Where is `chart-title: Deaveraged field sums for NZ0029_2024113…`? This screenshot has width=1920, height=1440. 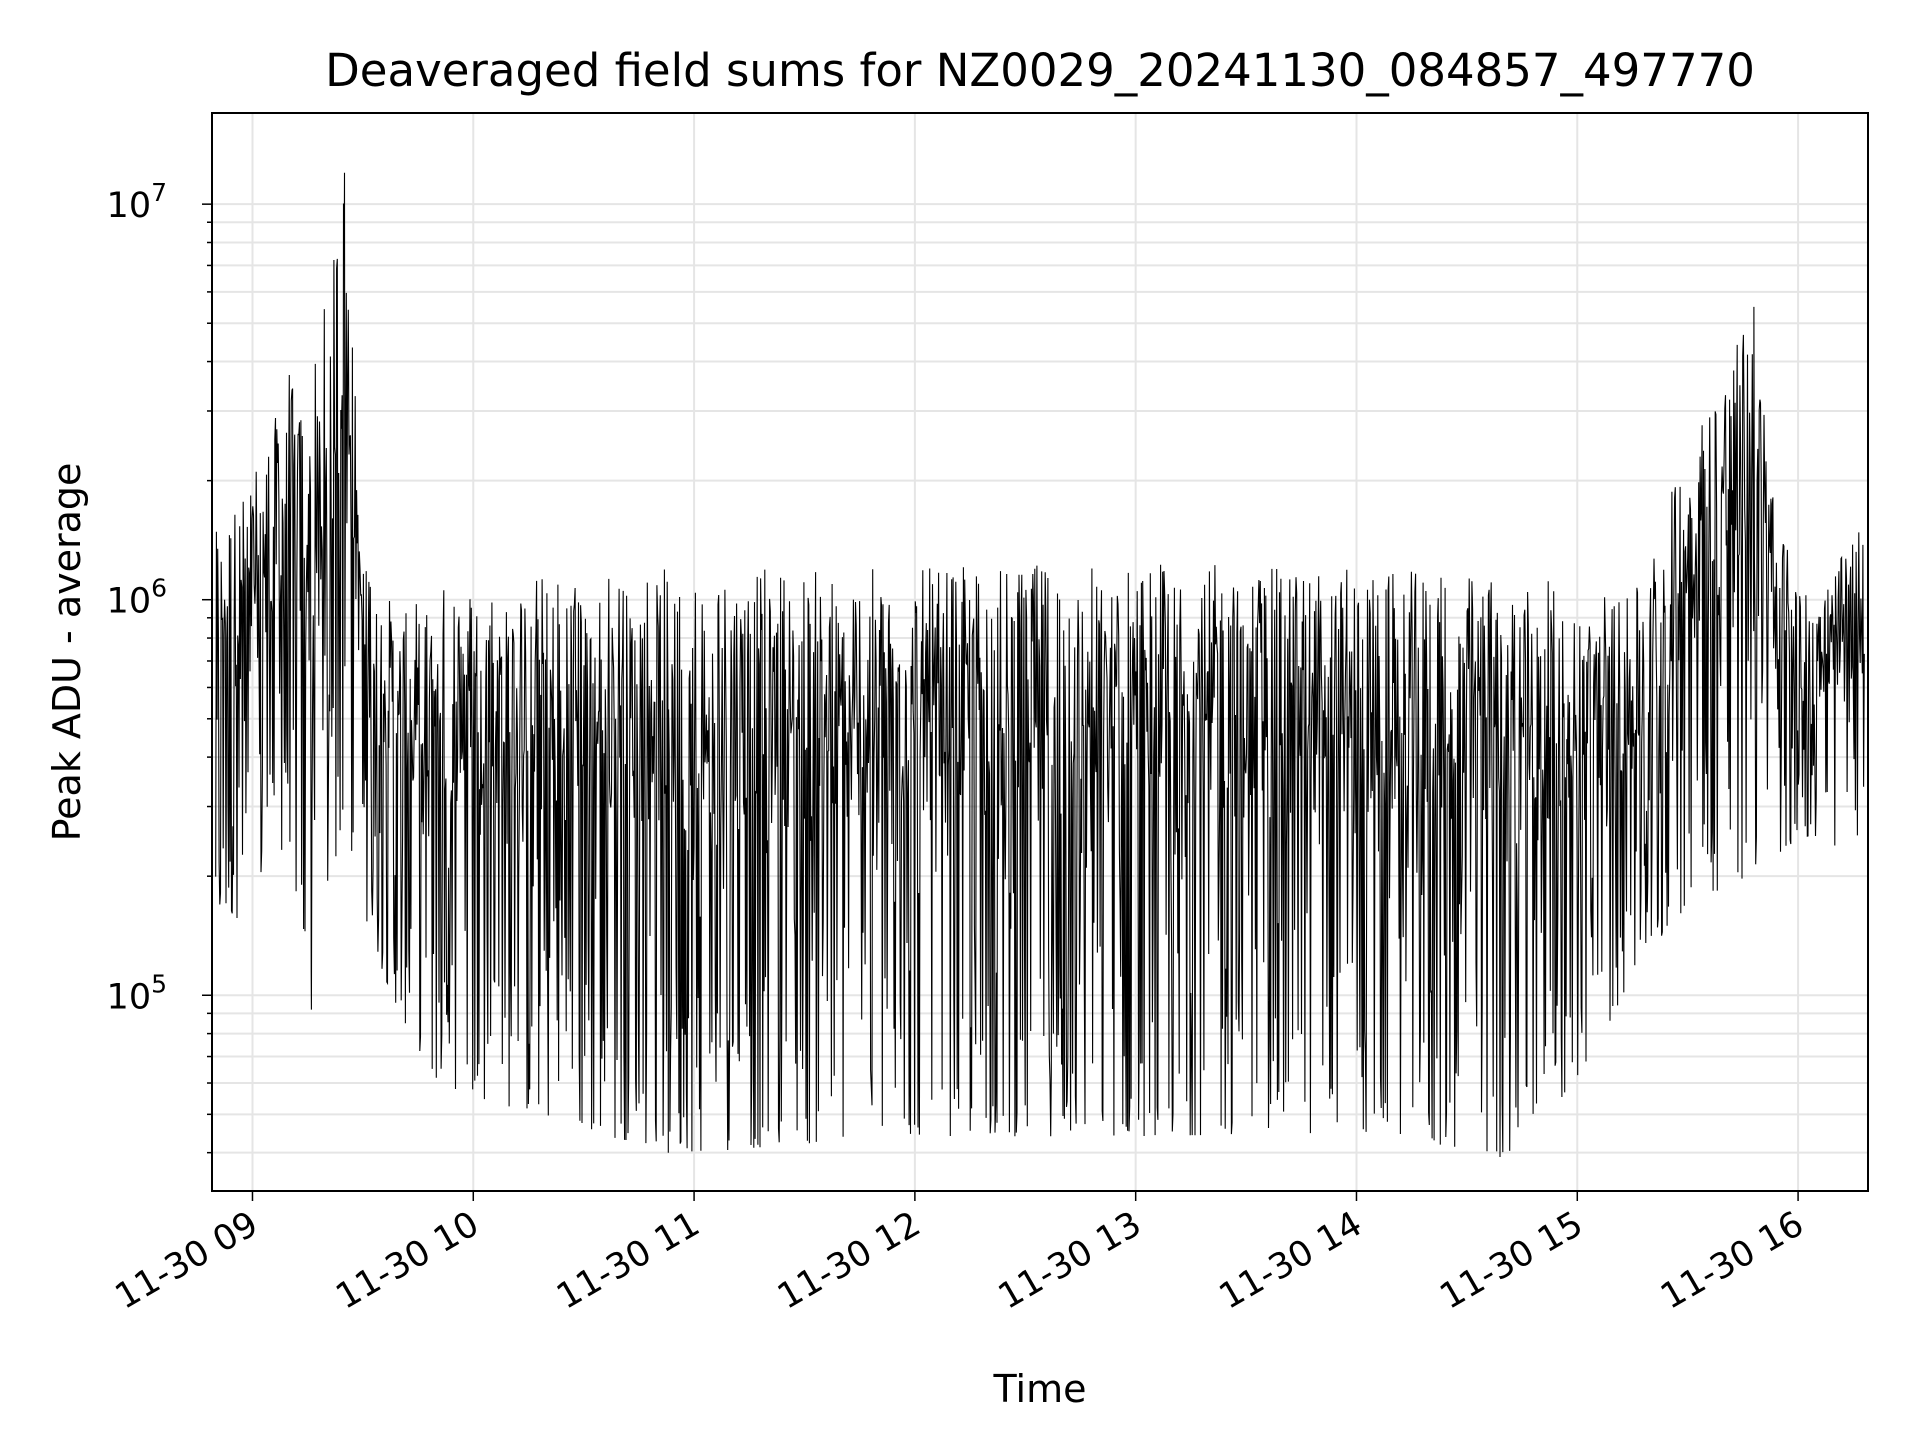
chart-title: Deaveraged field sums for NZ0029_2024113… is located at coordinates (1040, 70).